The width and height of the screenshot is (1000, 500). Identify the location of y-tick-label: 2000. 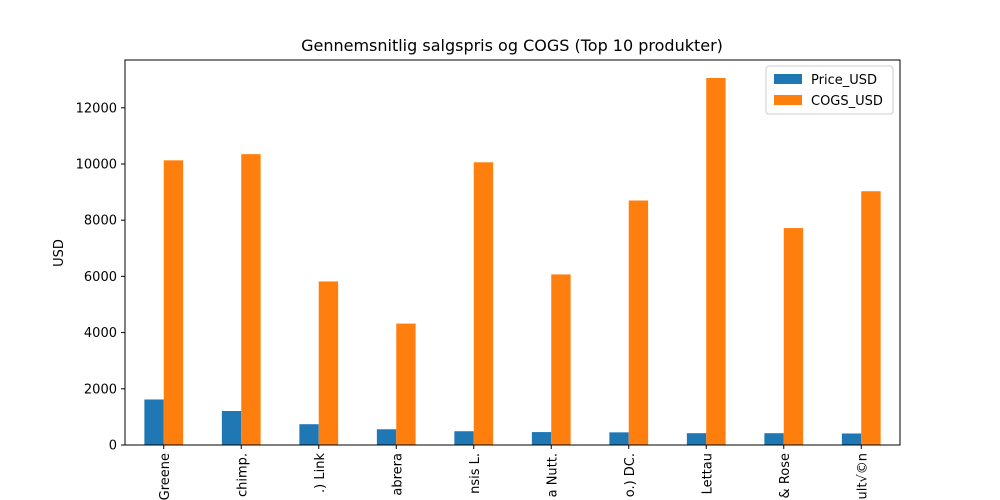
(100, 389).